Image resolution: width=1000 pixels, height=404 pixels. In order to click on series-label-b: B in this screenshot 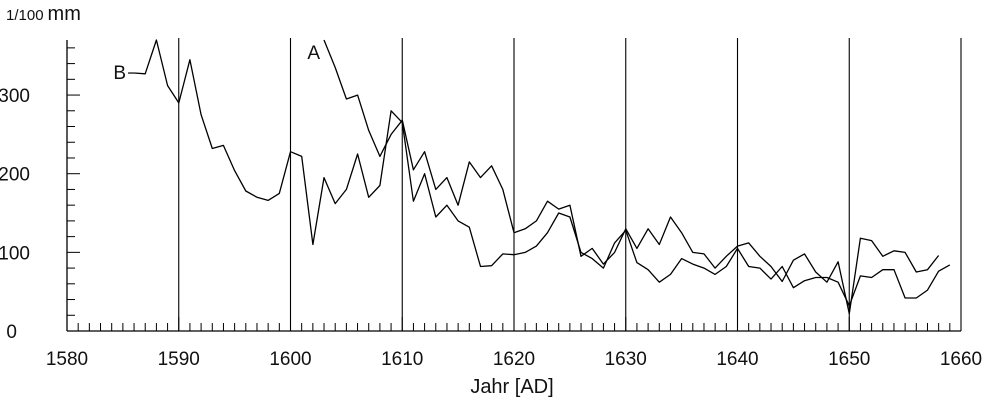, I will do `click(119, 73)`.